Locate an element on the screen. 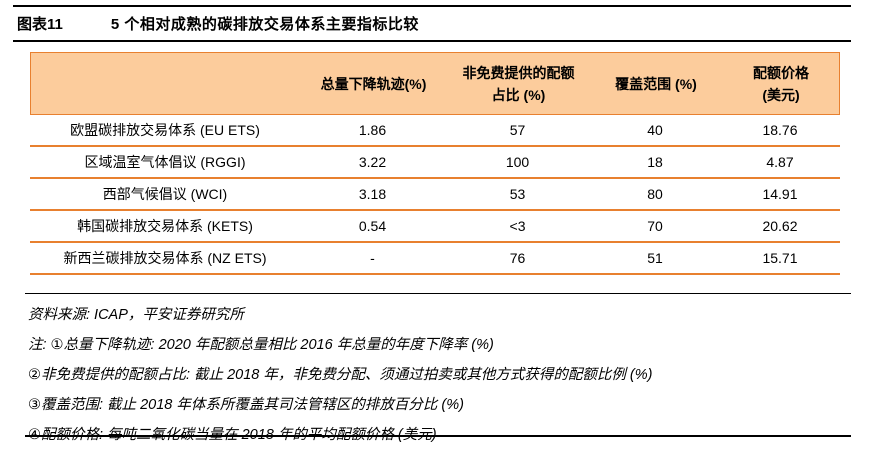 The width and height of the screenshot is (871, 449). figure-title: 5 个相对成熟的碳排放交易体系主要指标比较 is located at coordinates (264, 24).